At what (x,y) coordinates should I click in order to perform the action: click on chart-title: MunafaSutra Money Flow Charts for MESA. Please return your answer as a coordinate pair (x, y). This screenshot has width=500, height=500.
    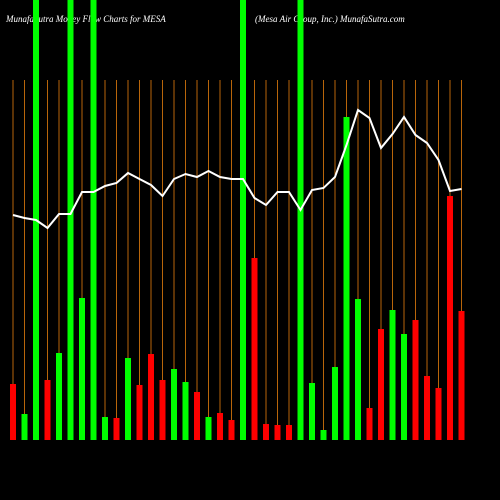
    Looking at the image, I should click on (85, 19).